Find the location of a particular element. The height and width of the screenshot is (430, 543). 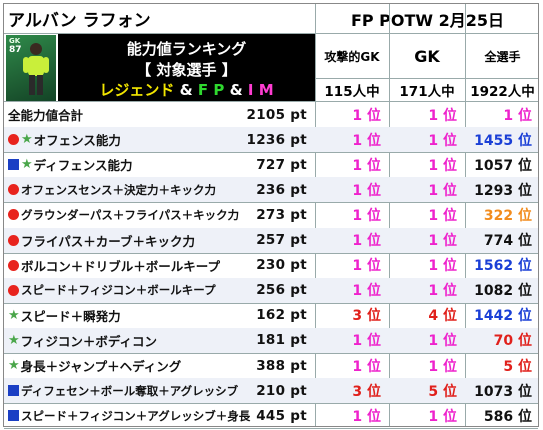

row-label: ボルコン＋ドリブル＋ボールキープ is located at coordinates (133, 265).